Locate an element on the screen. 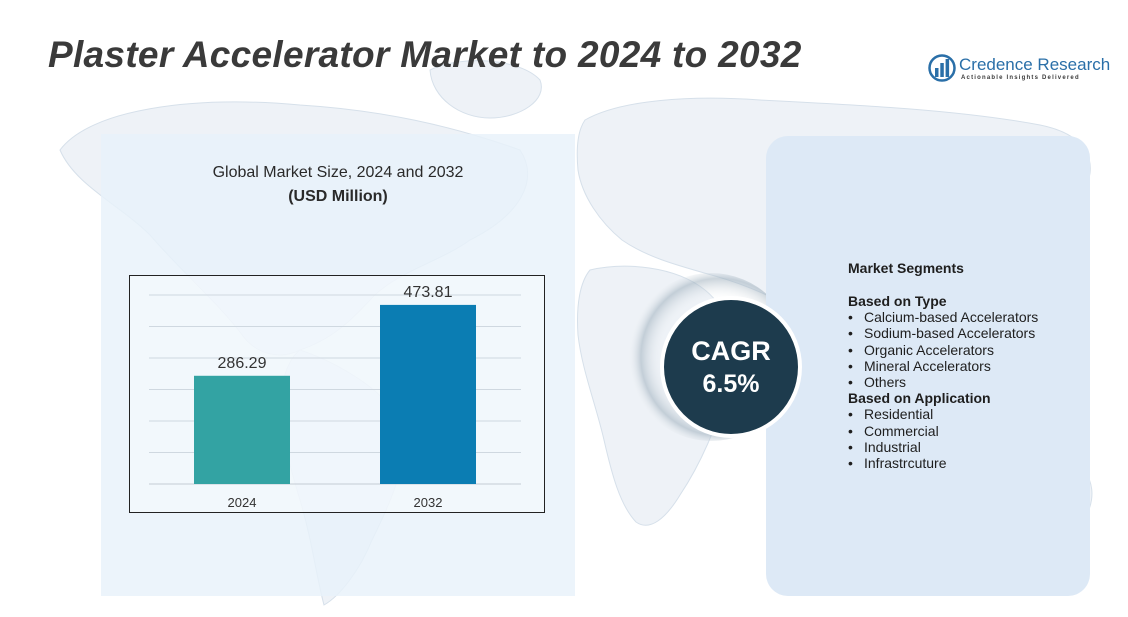 The width and height of the screenshot is (1128, 617). cagr-label: CAGR is located at coordinates (731, 351).